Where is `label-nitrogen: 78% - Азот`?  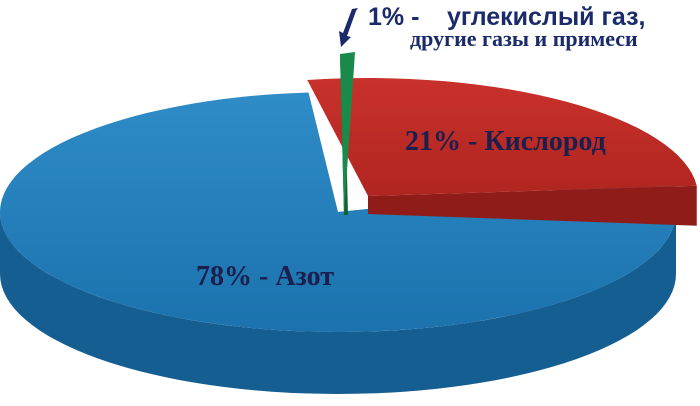 label-nitrogen: 78% - Азот is located at coordinates (265, 276).